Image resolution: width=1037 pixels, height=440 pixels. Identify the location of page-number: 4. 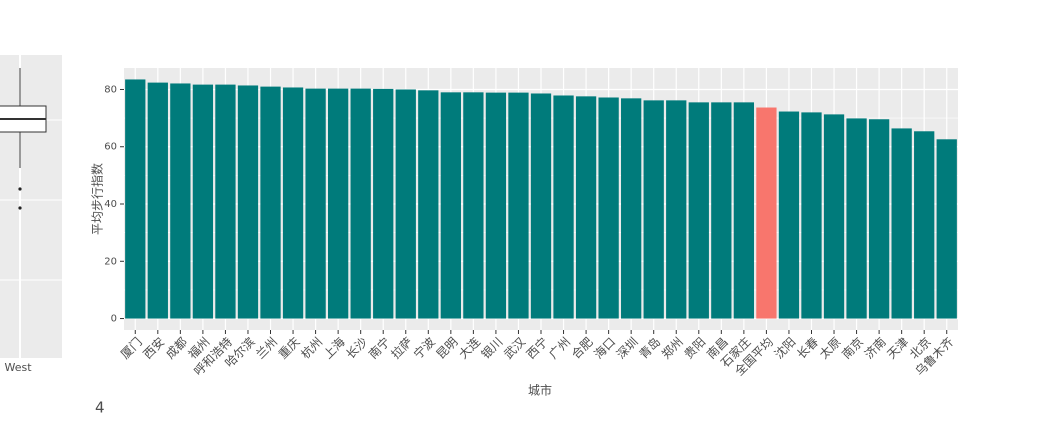
(100, 408).